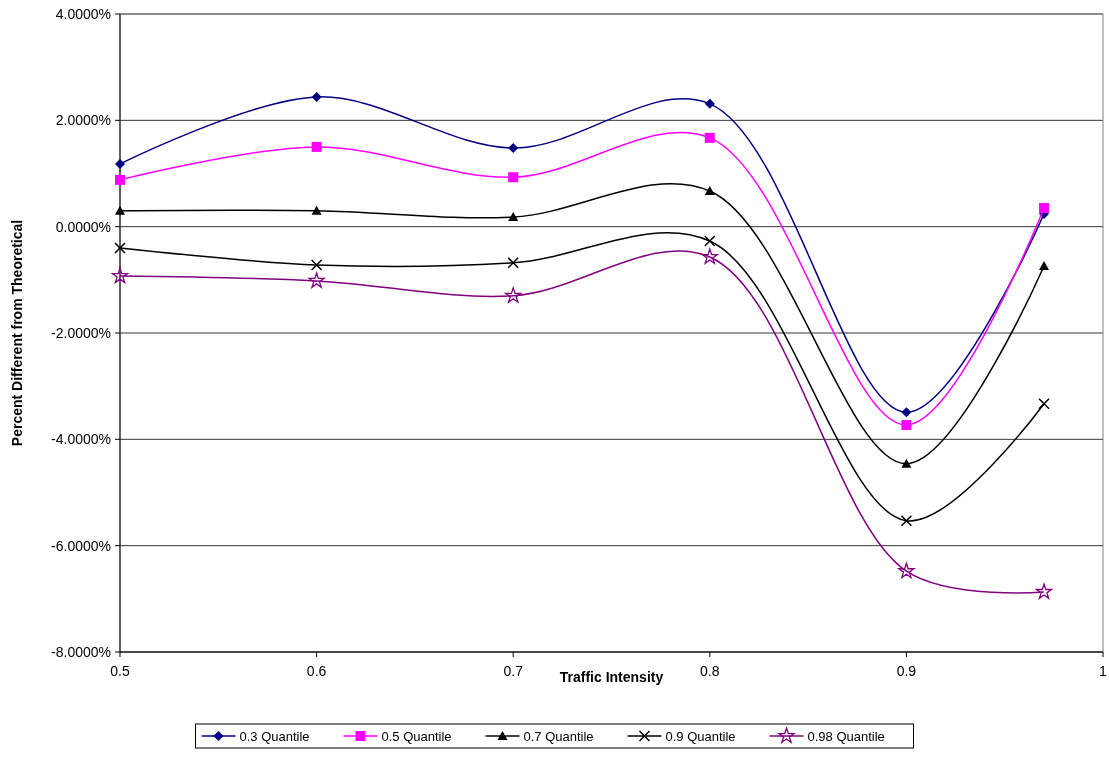 The height and width of the screenshot is (765, 1109). Describe the element at coordinates (513, 671) in the screenshot. I see `x-tick-label: 0.7` at that location.